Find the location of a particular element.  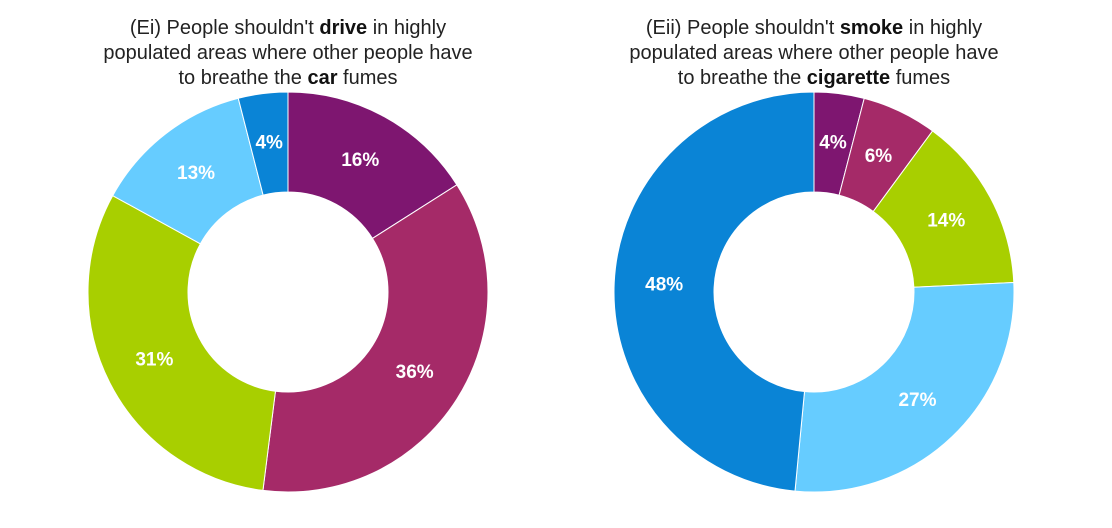

title-emphasis: drive is located at coordinates (343, 28).